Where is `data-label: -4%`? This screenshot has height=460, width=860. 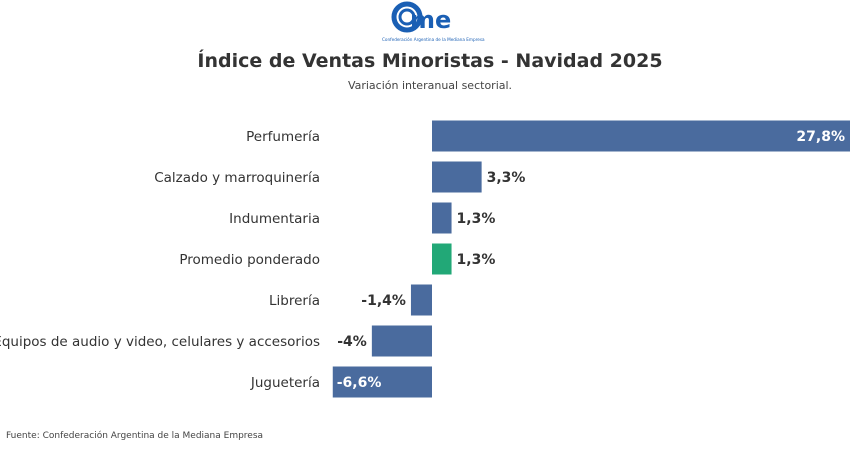 data-label: -4% is located at coordinates (352, 342).